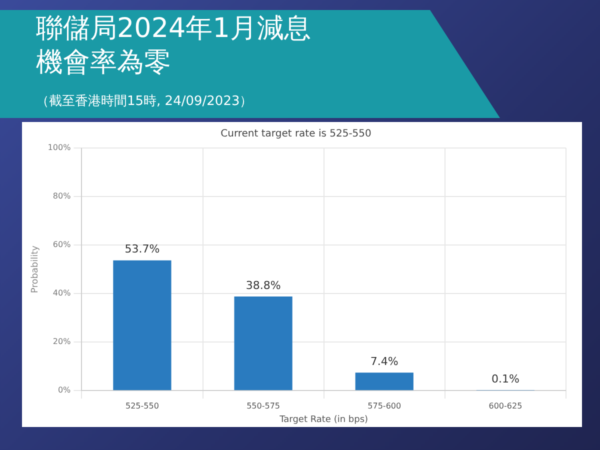 This screenshot has width=600, height=450. What do you see at coordinates (142, 405) in the screenshot?
I see `x-tick-label: 525-550` at bounding box center [142, 405].